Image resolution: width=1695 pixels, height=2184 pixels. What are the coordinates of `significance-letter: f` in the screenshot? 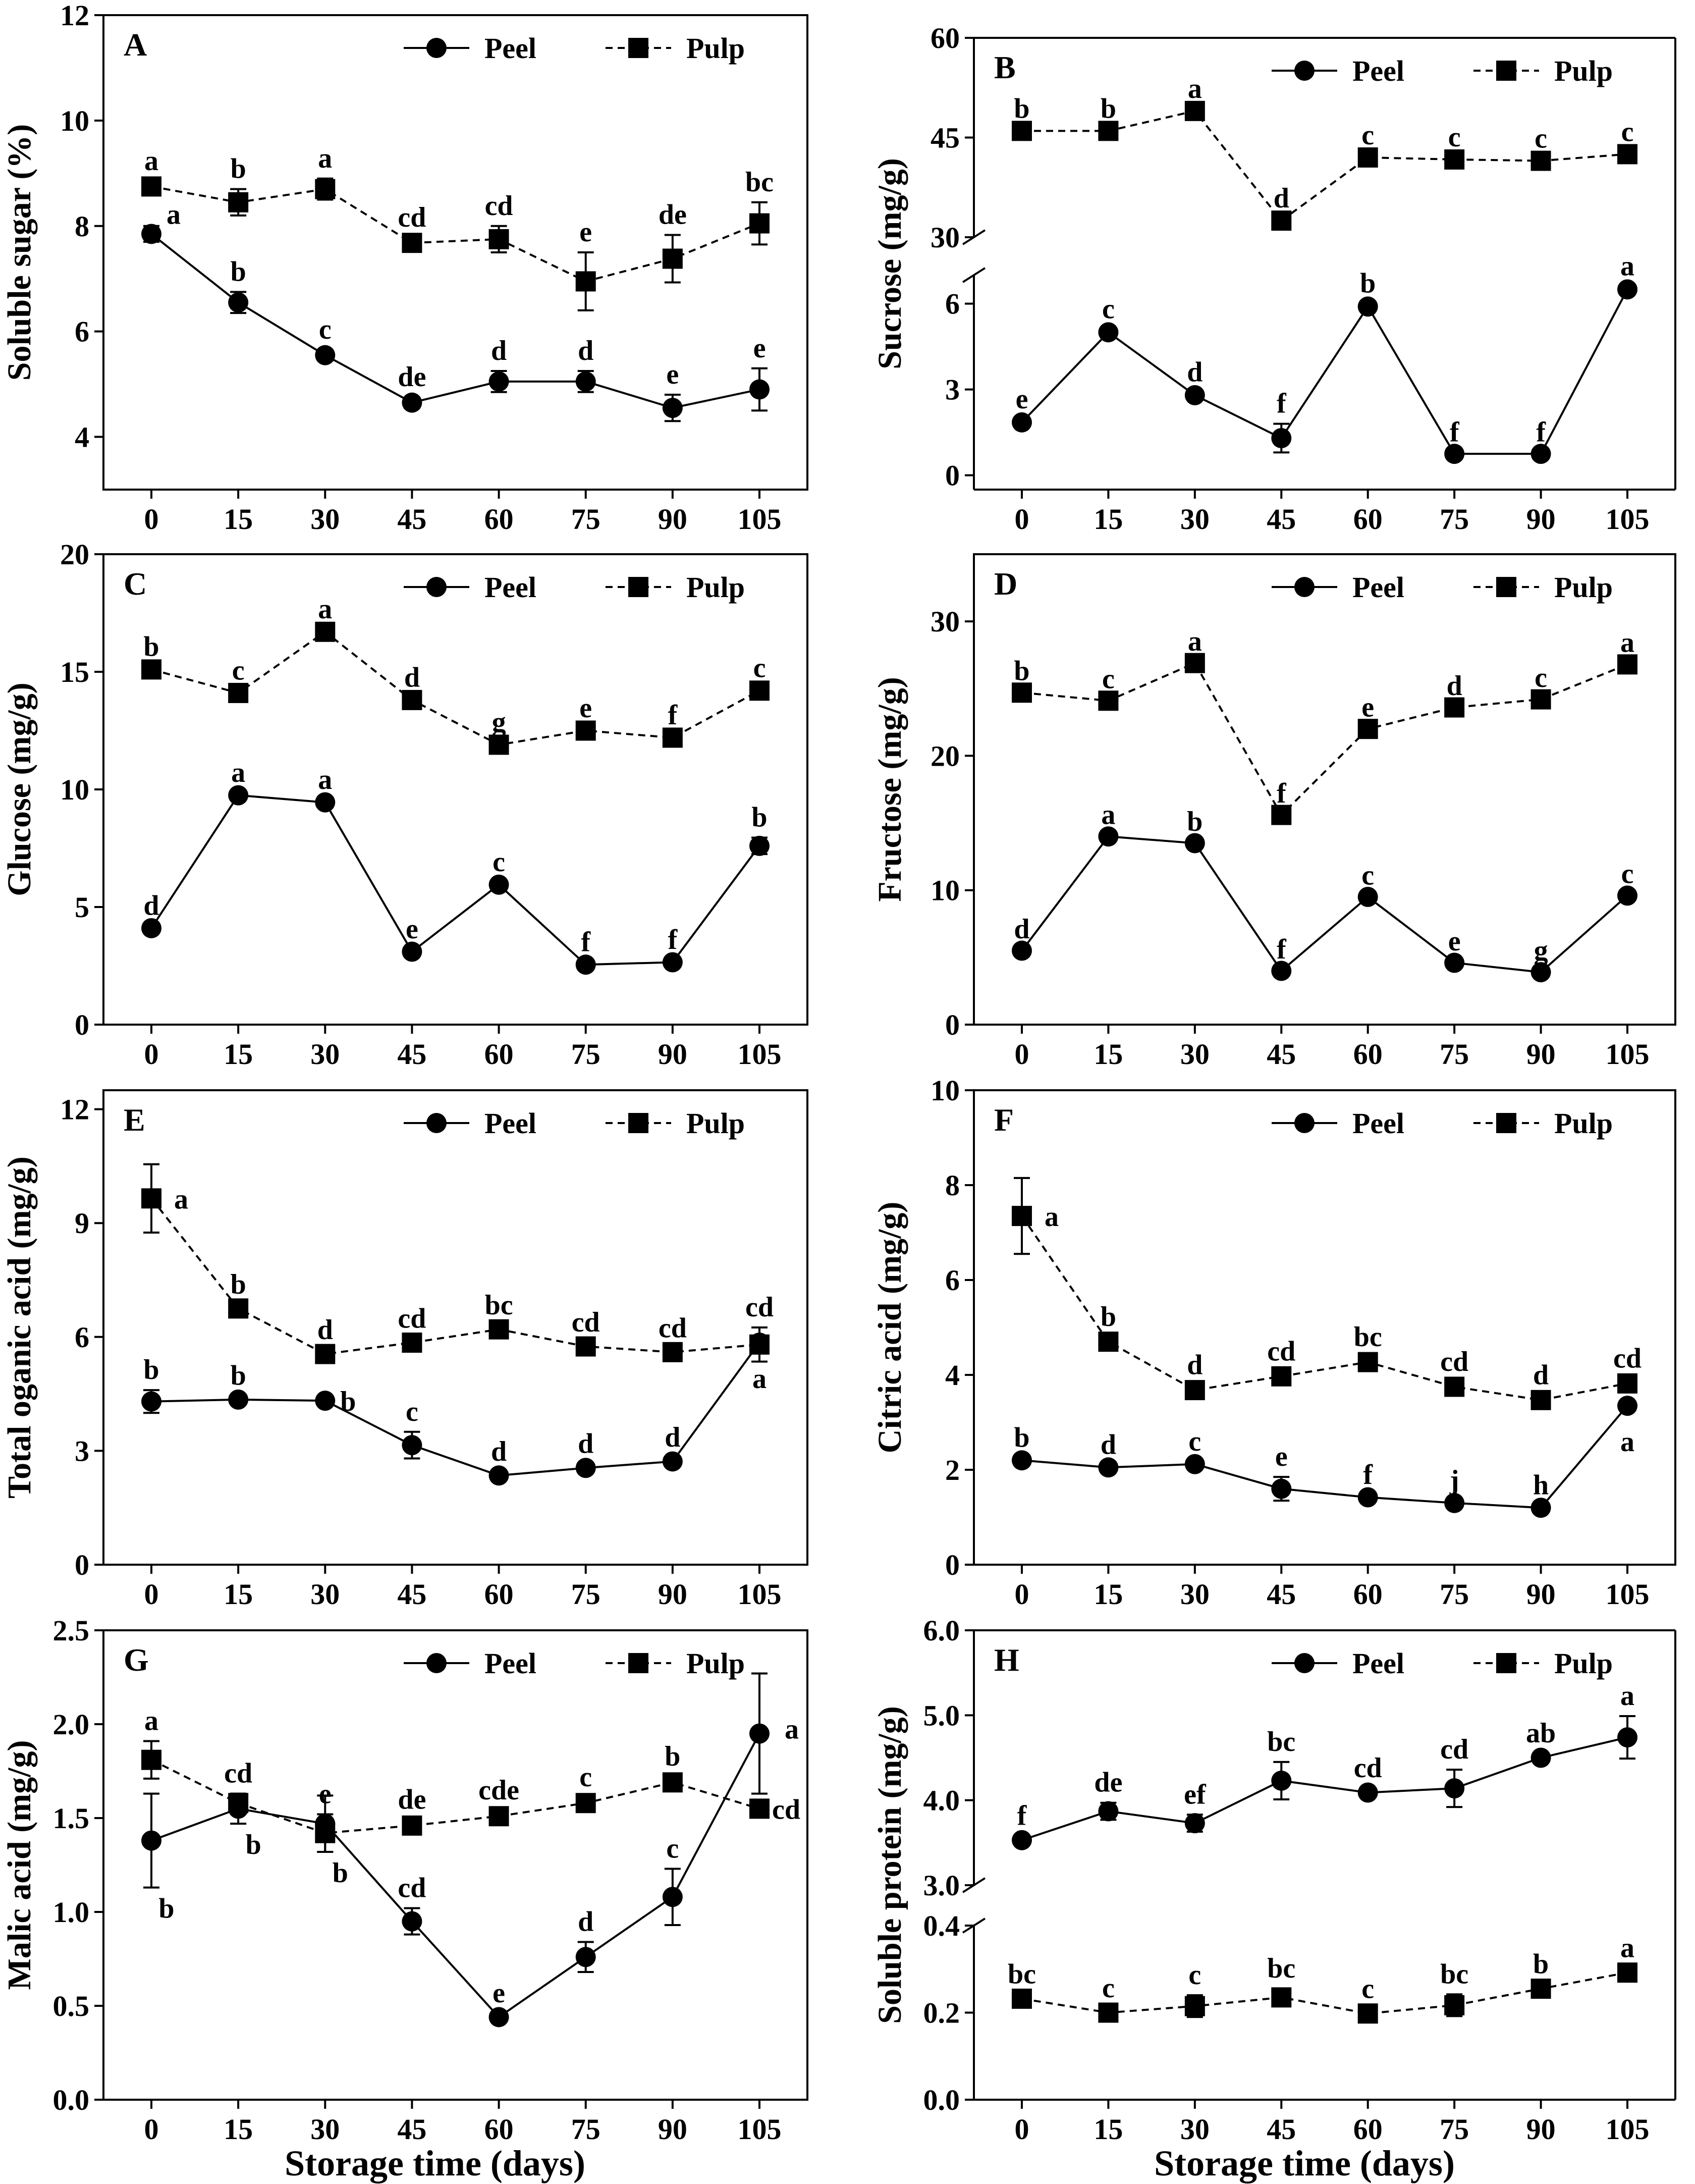 It's located at (1022, 1815).